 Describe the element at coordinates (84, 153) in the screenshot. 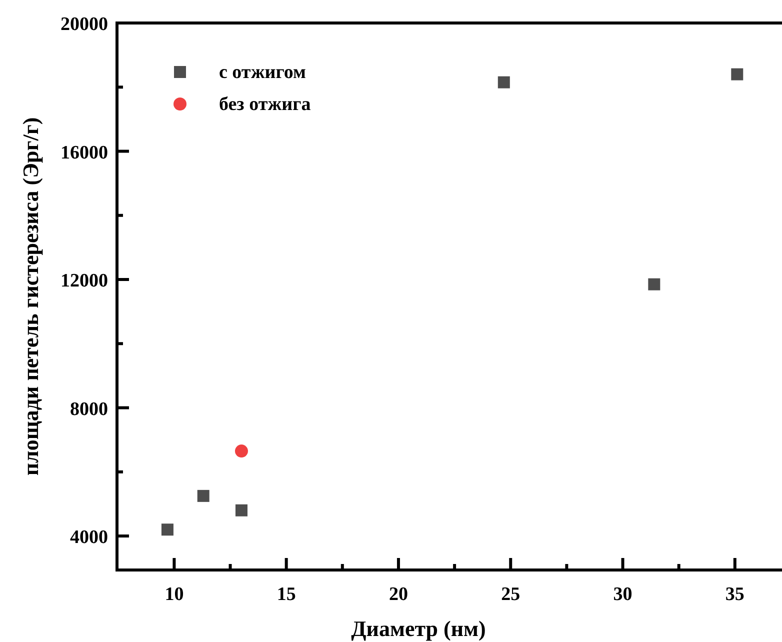

I see `y-tick-label: 16000` at that location.